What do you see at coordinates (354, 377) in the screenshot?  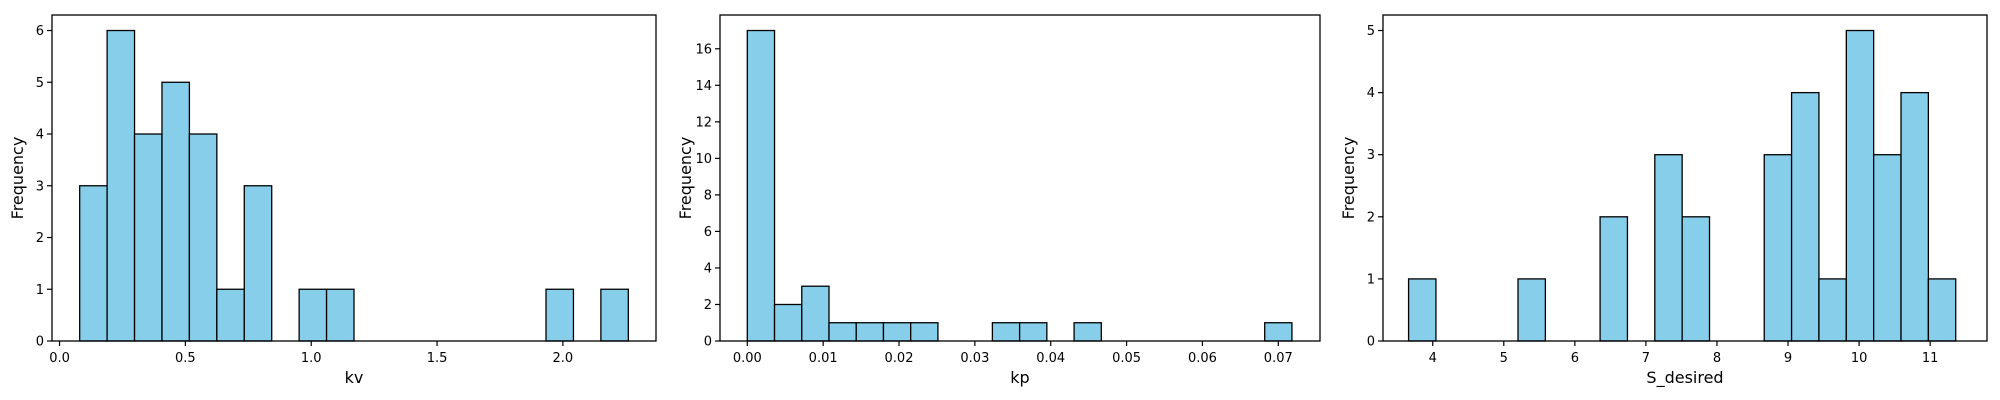 I see `x-axis-label: kv` at bounding box center [354, 377].